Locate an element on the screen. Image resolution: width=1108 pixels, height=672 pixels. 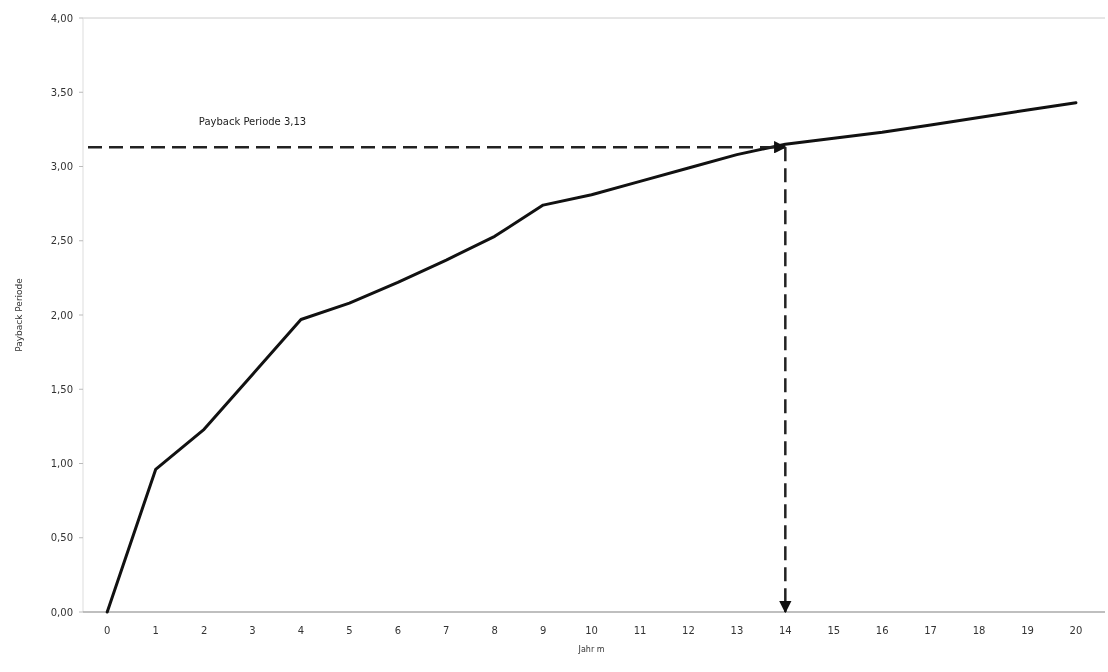
x-tick-label: 9 is located at coordinates (543, 630).